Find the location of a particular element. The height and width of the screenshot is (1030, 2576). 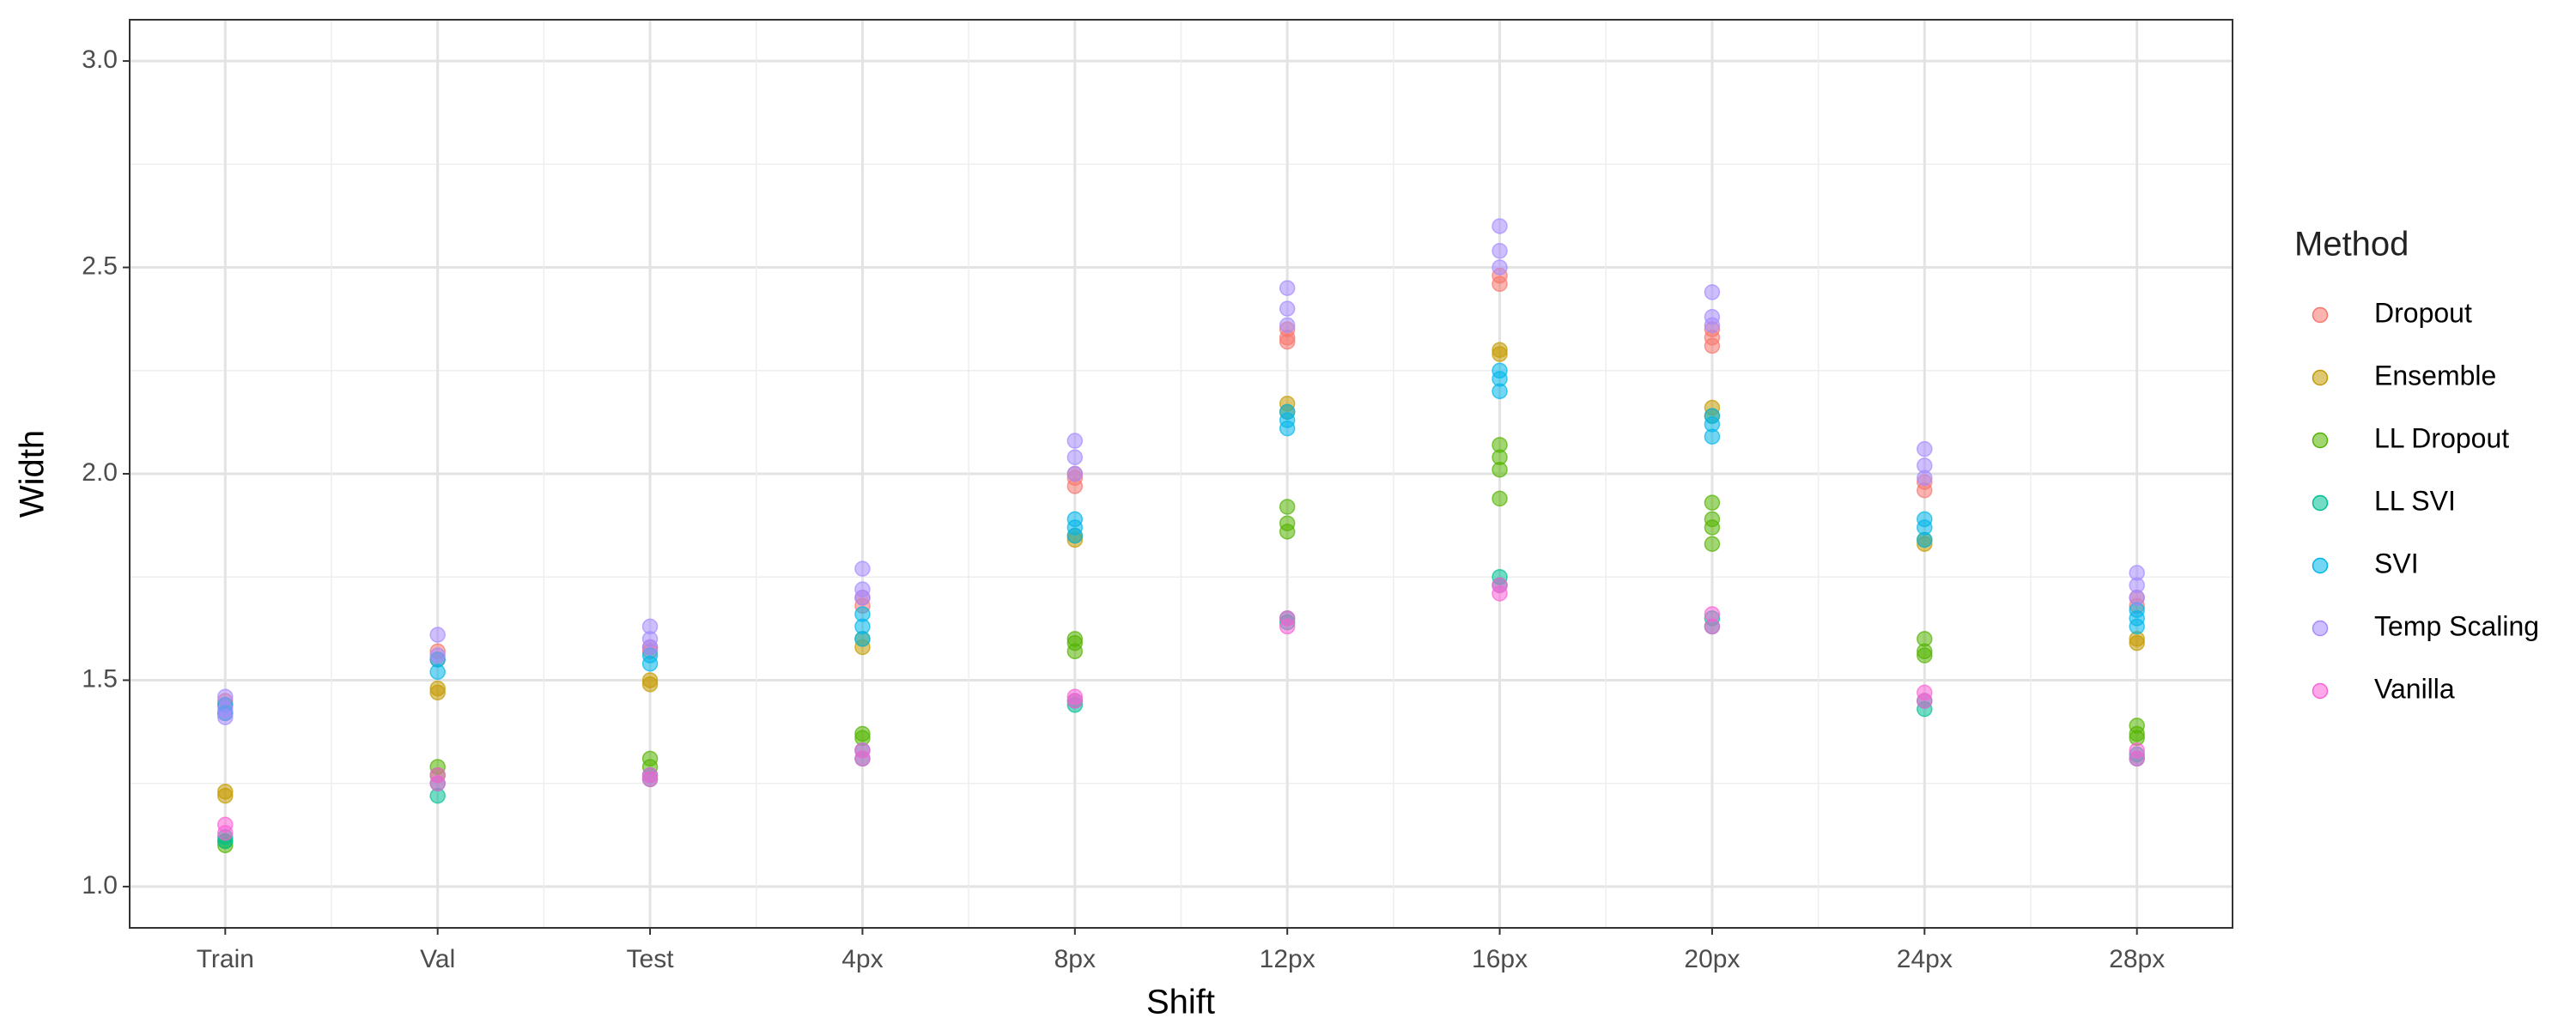

y-tick-label: 1.5 is located at coordinates (100, 678).